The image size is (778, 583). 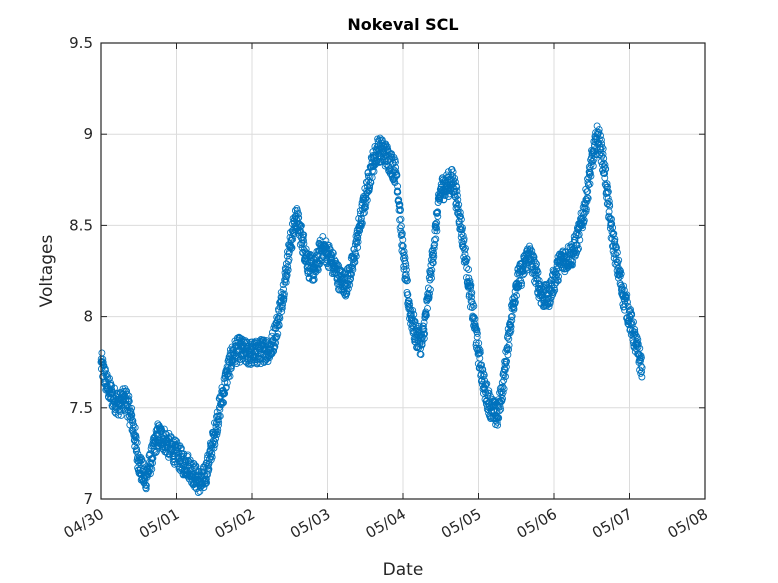 What do you see at coordinates (402, 24) in the screenshot?
I see `chart-title: Nokeval SCL` at bounding box center [402, 24].